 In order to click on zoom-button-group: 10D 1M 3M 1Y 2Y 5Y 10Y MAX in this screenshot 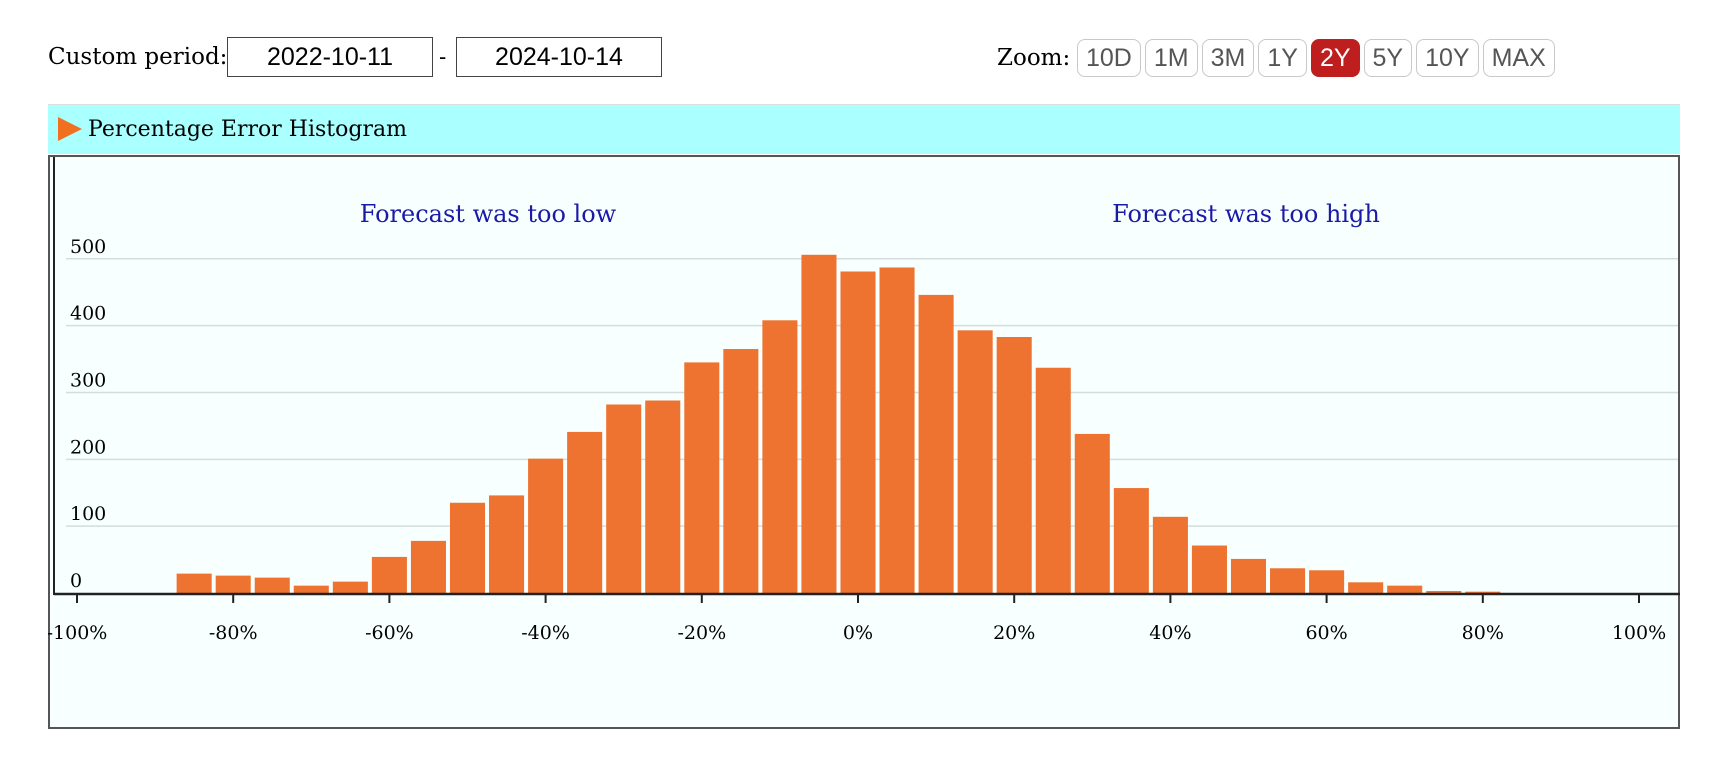, I will do `click(1316, 58)`.